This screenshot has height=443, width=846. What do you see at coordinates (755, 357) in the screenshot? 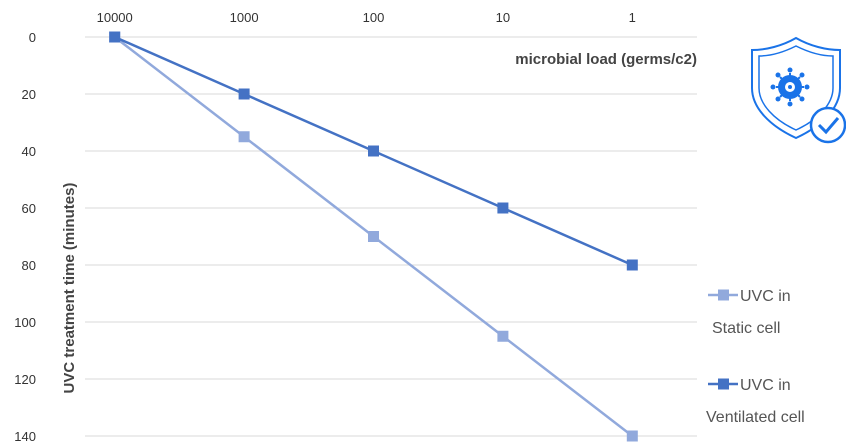
I see `legend: UVC in Static cell UVC in Ventilated cell` at bounding box center [755, 357].